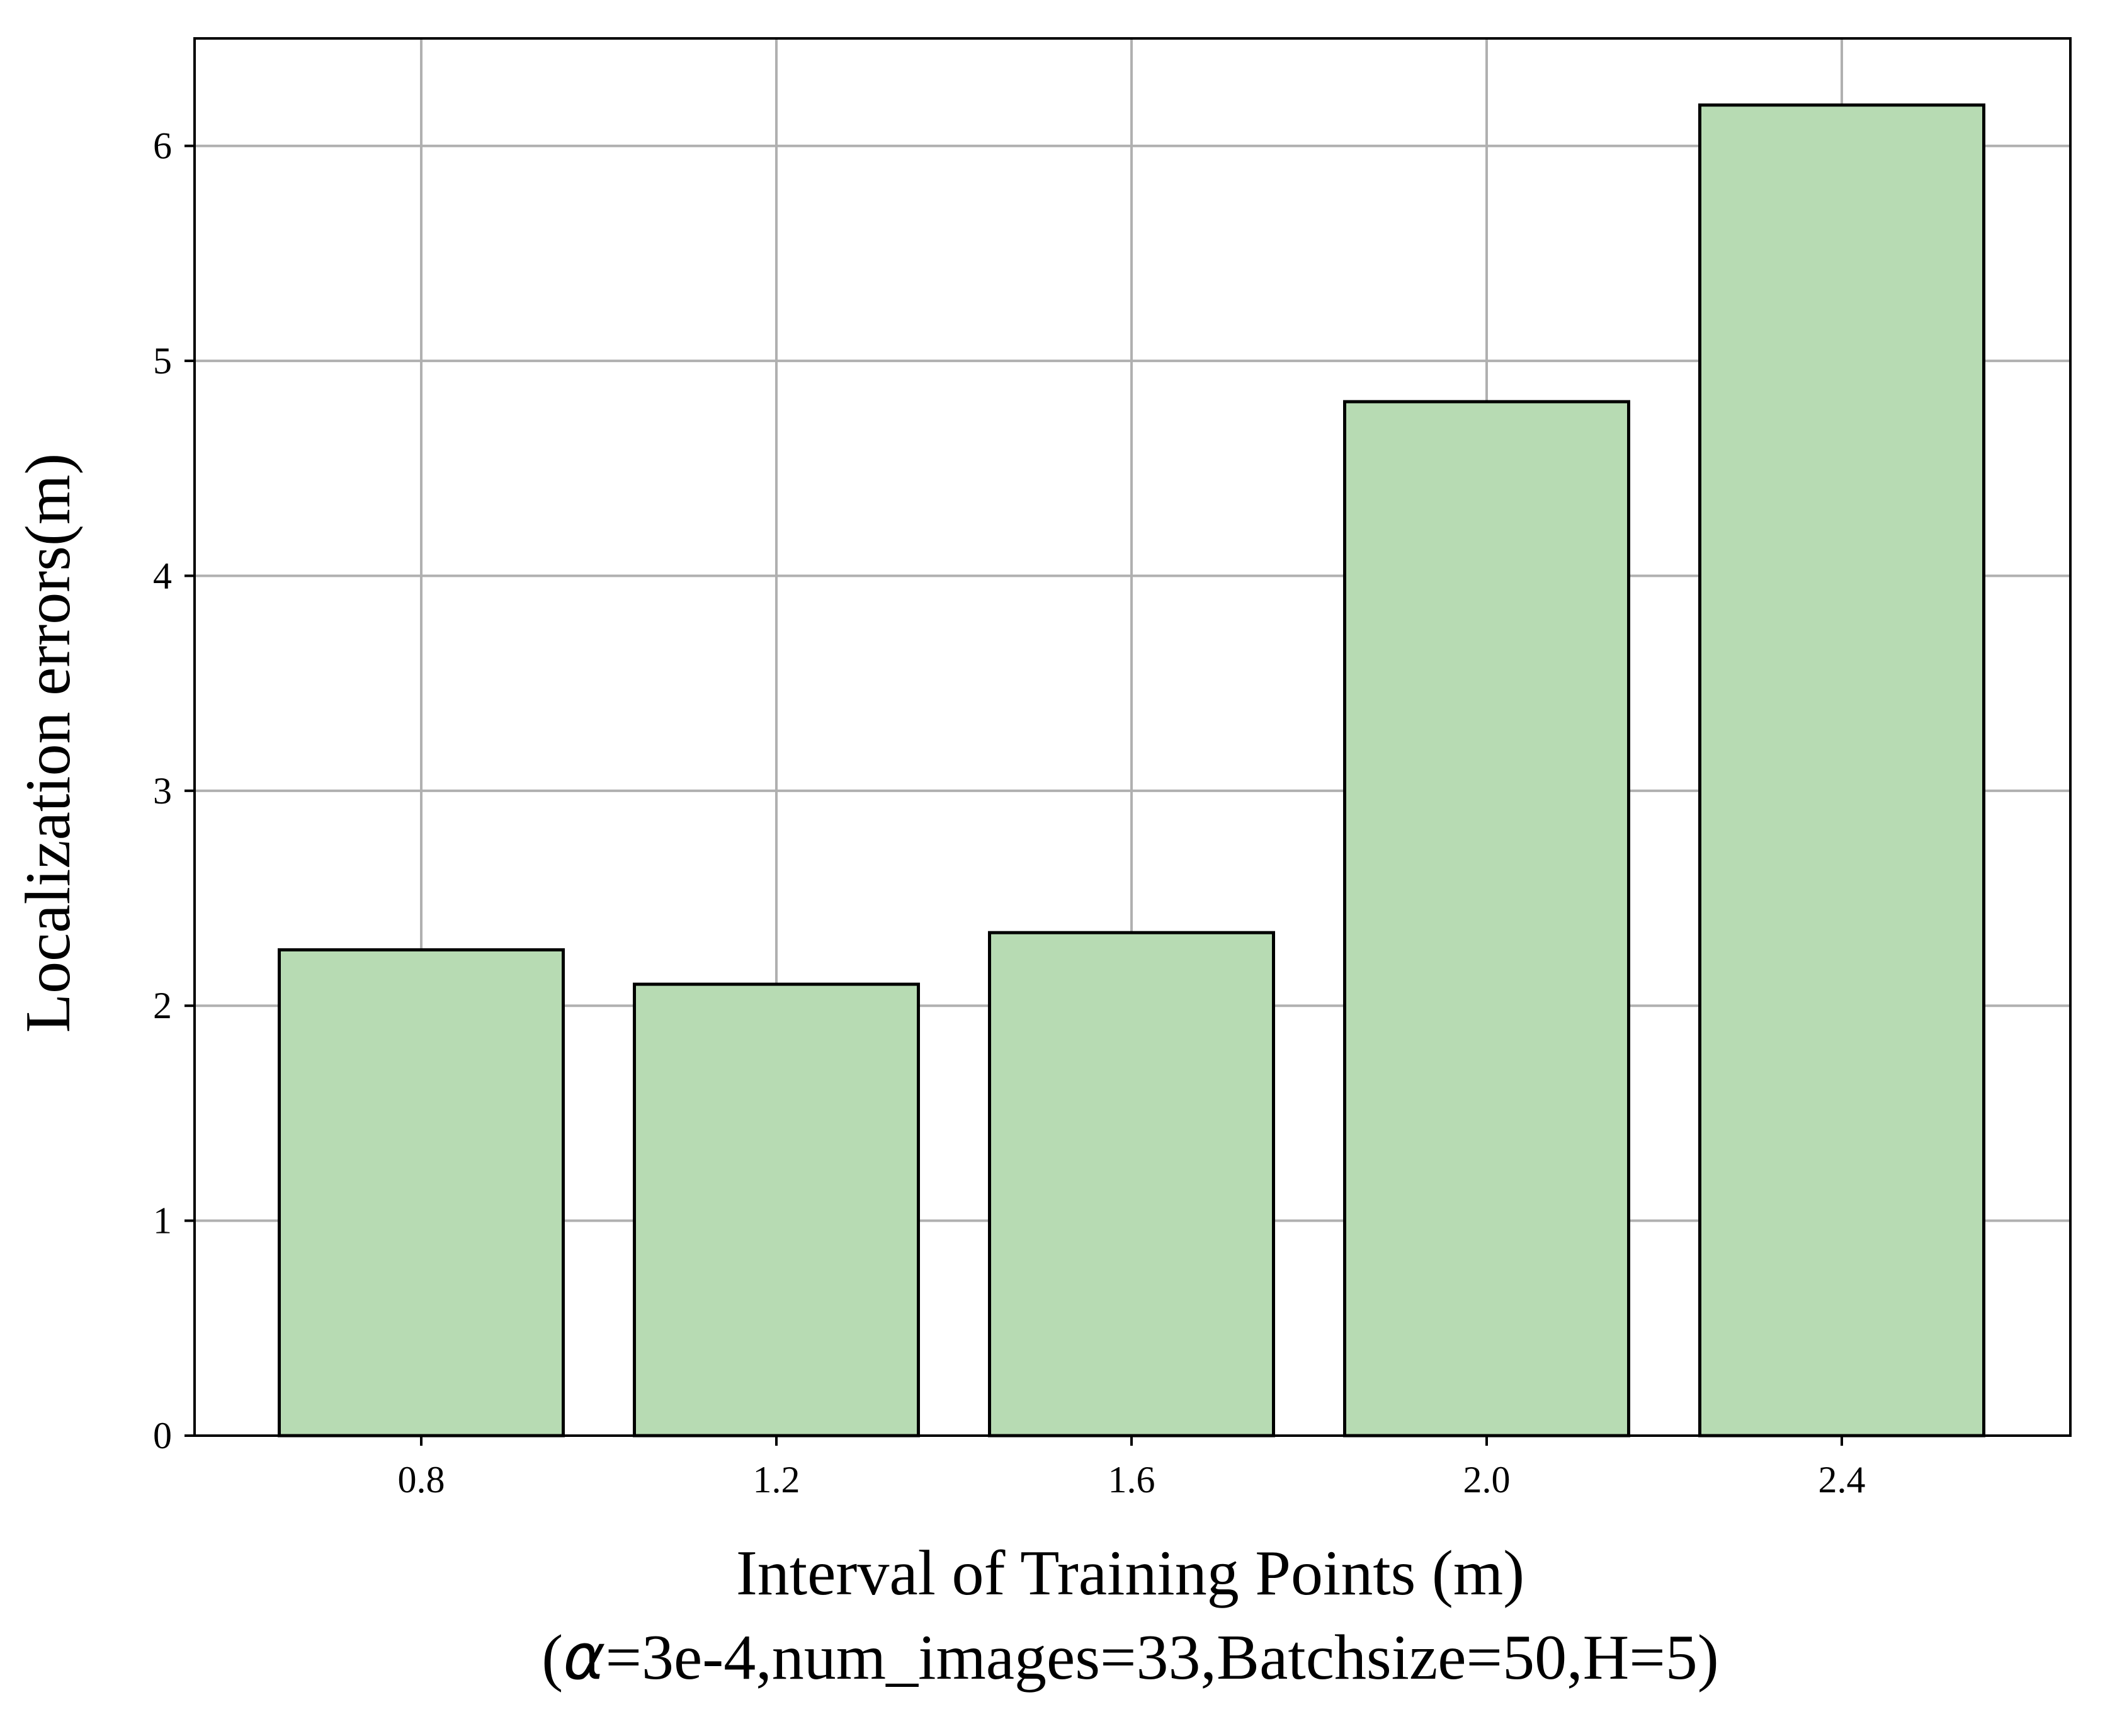 The image size is (2105, 1736). What do you see at coordinates (584, 1657) in the screenshot?
I see `alpha-symbol: α` at bounding box center [584, 1657].